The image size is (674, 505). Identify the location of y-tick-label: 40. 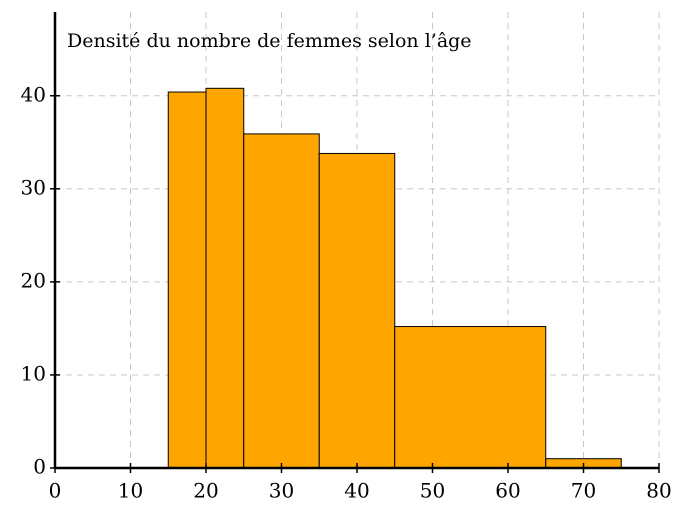
(33, 94).